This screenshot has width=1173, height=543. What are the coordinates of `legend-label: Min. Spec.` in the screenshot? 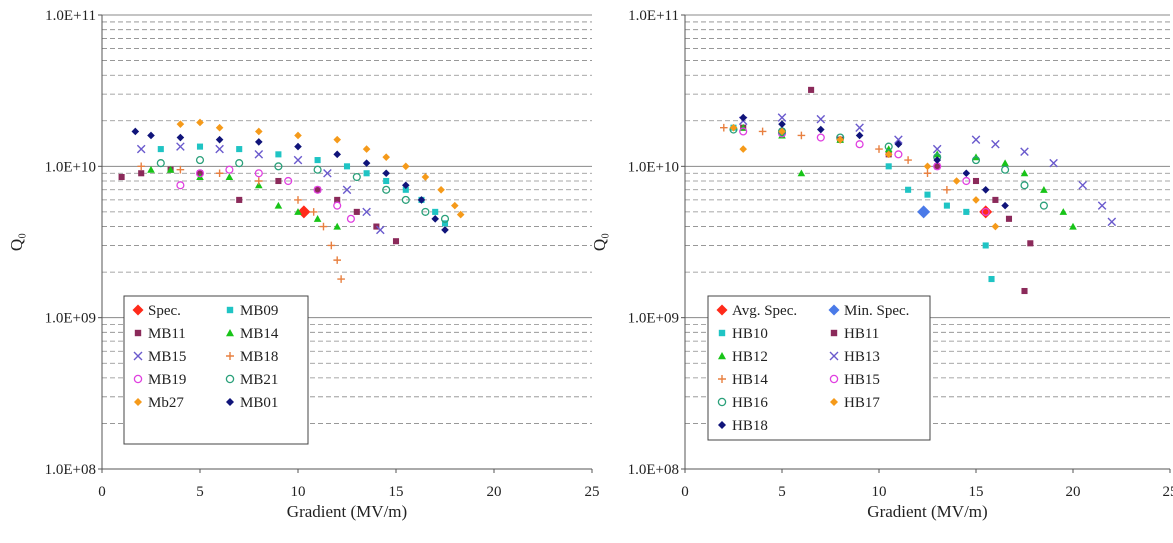 It's located at (876, 311).